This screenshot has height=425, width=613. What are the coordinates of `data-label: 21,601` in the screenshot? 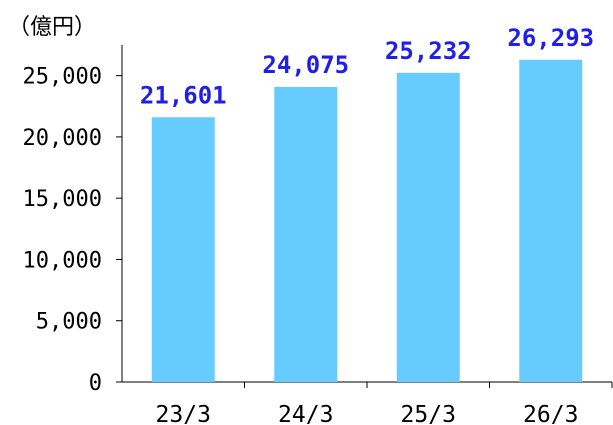 It's located at (183, 95).